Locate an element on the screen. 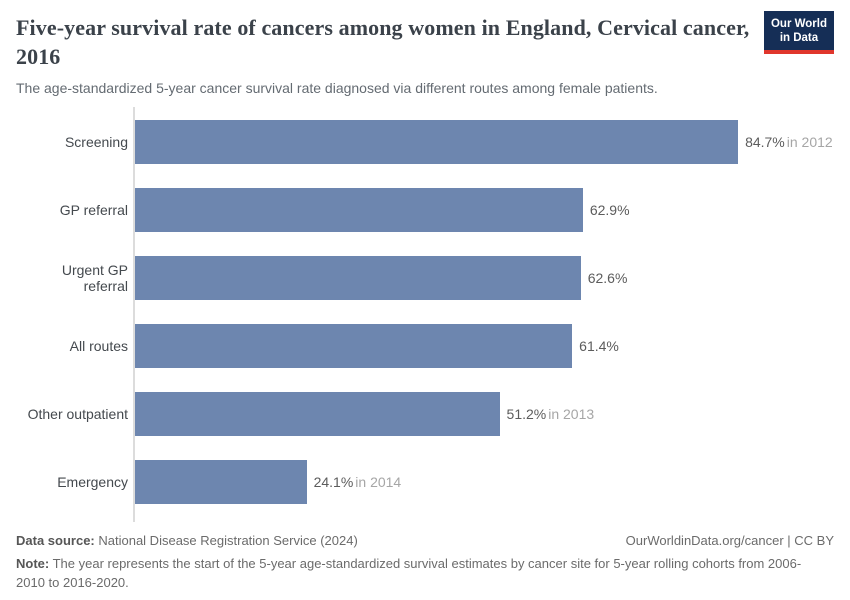  value-annotation: 61.4% is located at coordinates (600, 346).